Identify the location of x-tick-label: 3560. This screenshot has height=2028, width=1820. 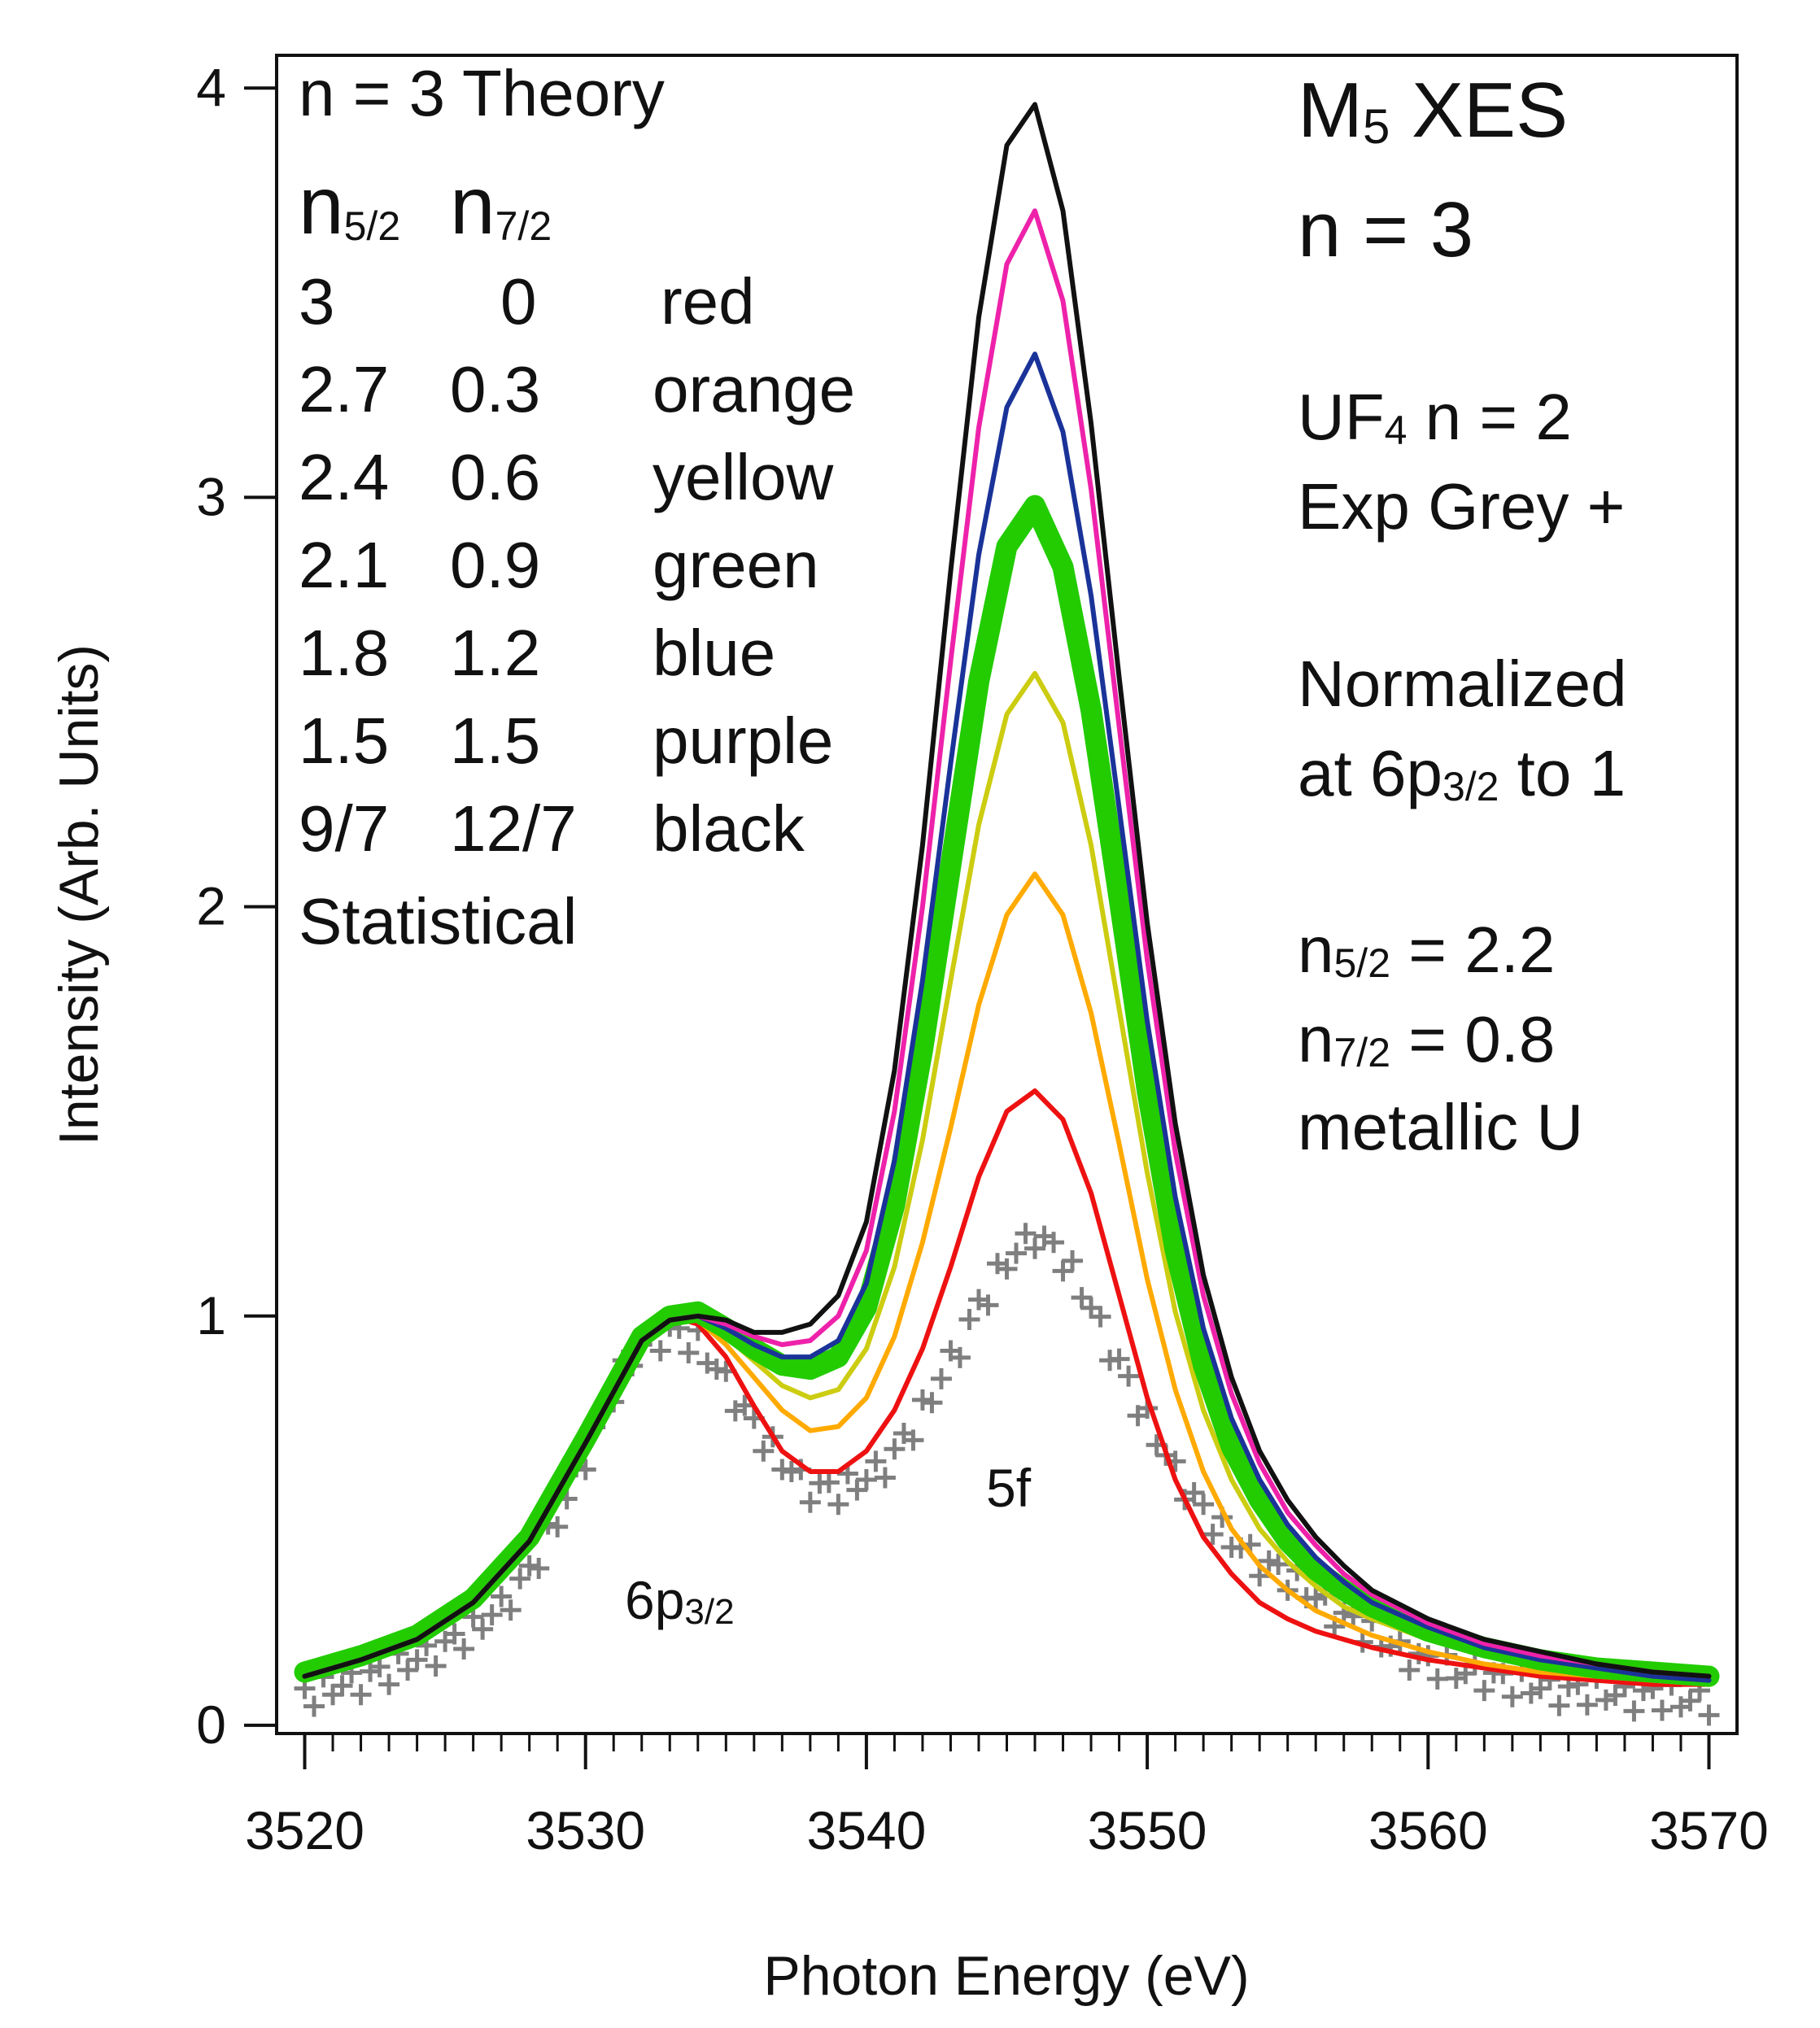
(1428, 1830).